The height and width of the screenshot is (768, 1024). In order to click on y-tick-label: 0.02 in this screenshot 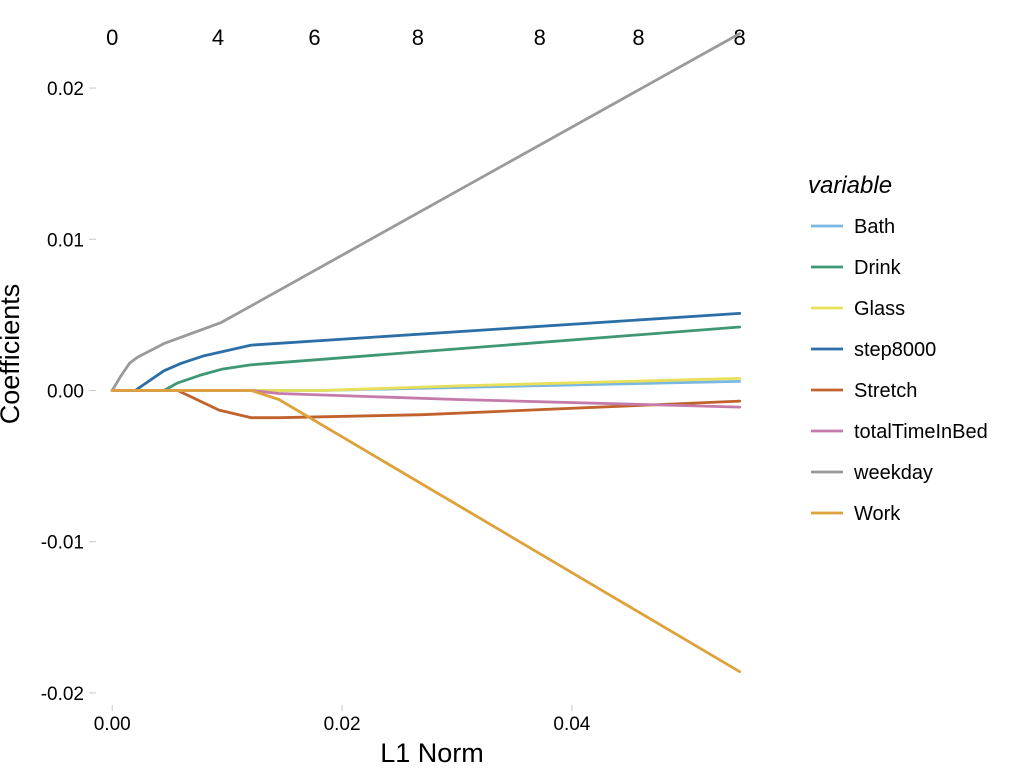, I will do `click(65, 89)`.